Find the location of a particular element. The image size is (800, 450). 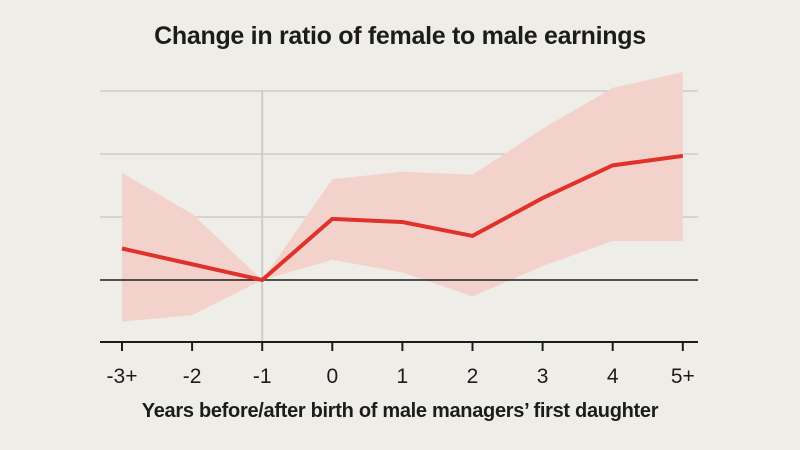

x-tick-label: 4 is located at coordinates (613, 376).